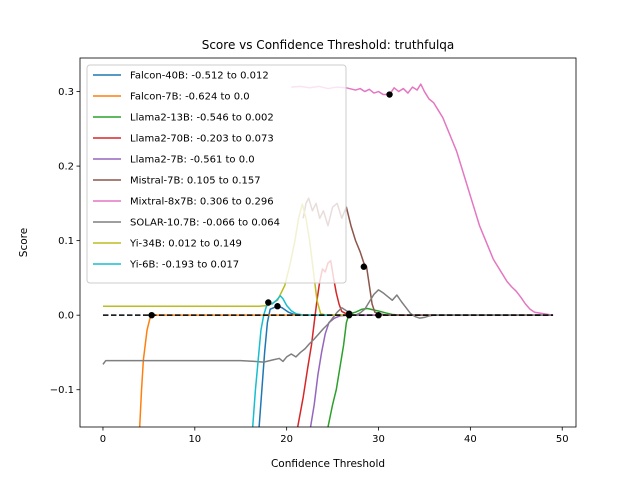 The image size is (640, 480). I want to click on legend-label-5: Mistral-7B: 0.105 to 0.157, so click(195, 181).